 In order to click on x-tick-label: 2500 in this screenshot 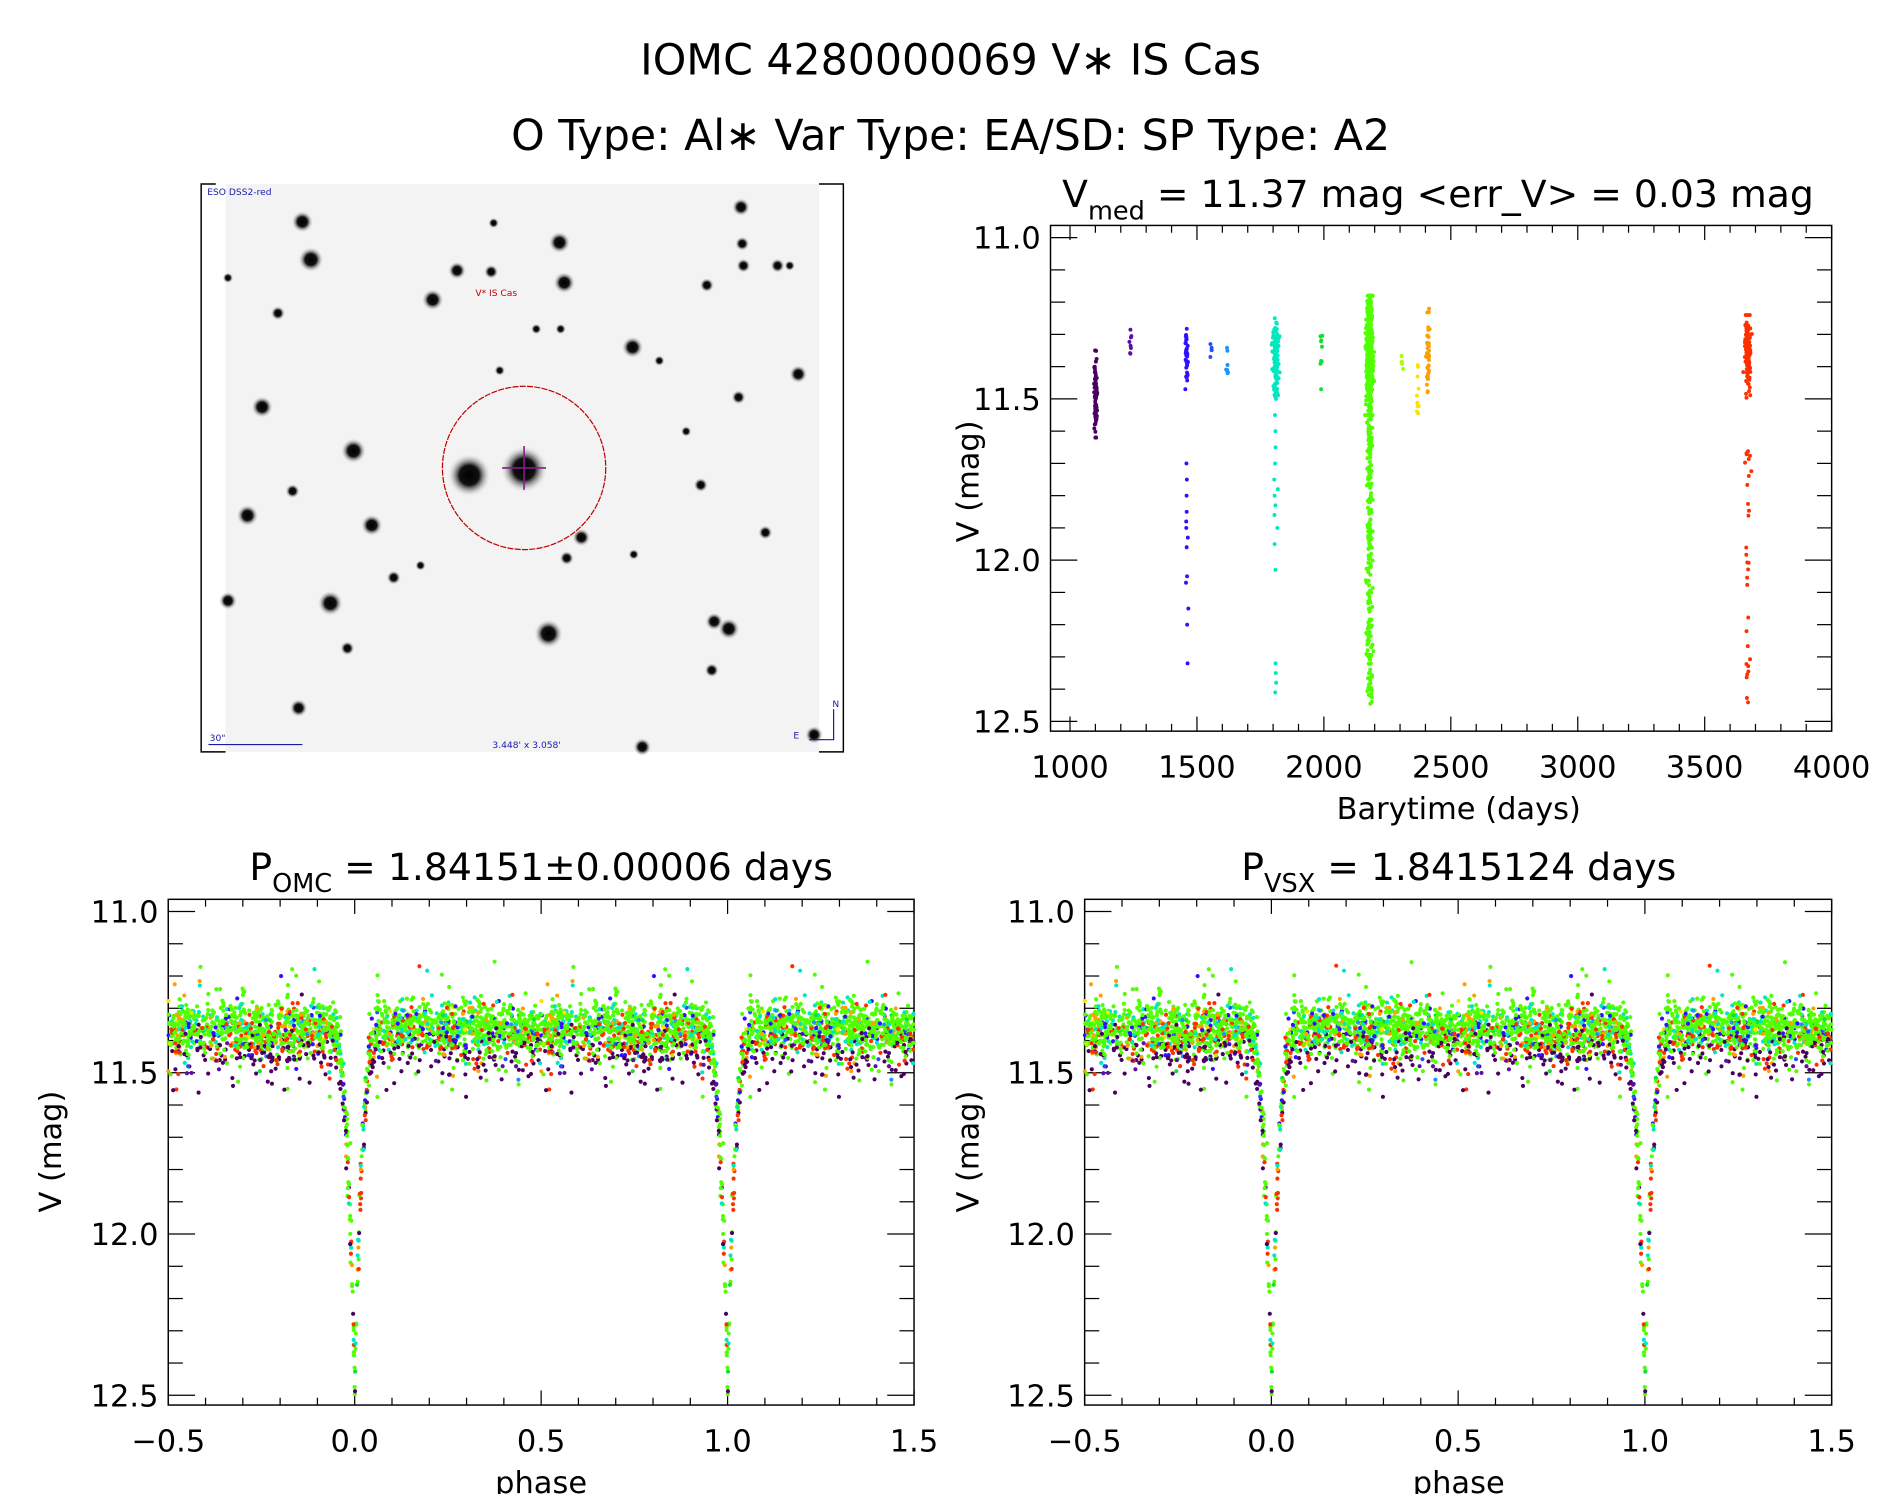, I will do `click(1451, 767)`.